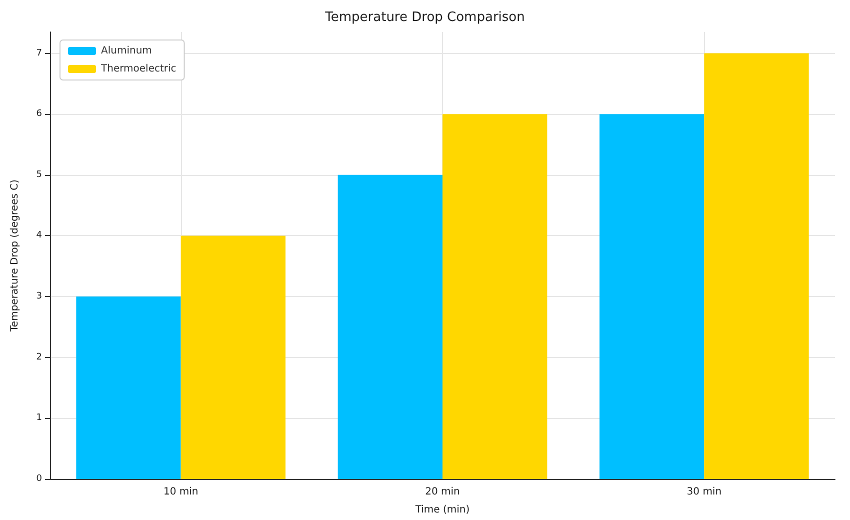  What do you see at coordinates (39, 235) in the screenshot?
I see `y-tick-label: 4` at bounding box center [39, 235].